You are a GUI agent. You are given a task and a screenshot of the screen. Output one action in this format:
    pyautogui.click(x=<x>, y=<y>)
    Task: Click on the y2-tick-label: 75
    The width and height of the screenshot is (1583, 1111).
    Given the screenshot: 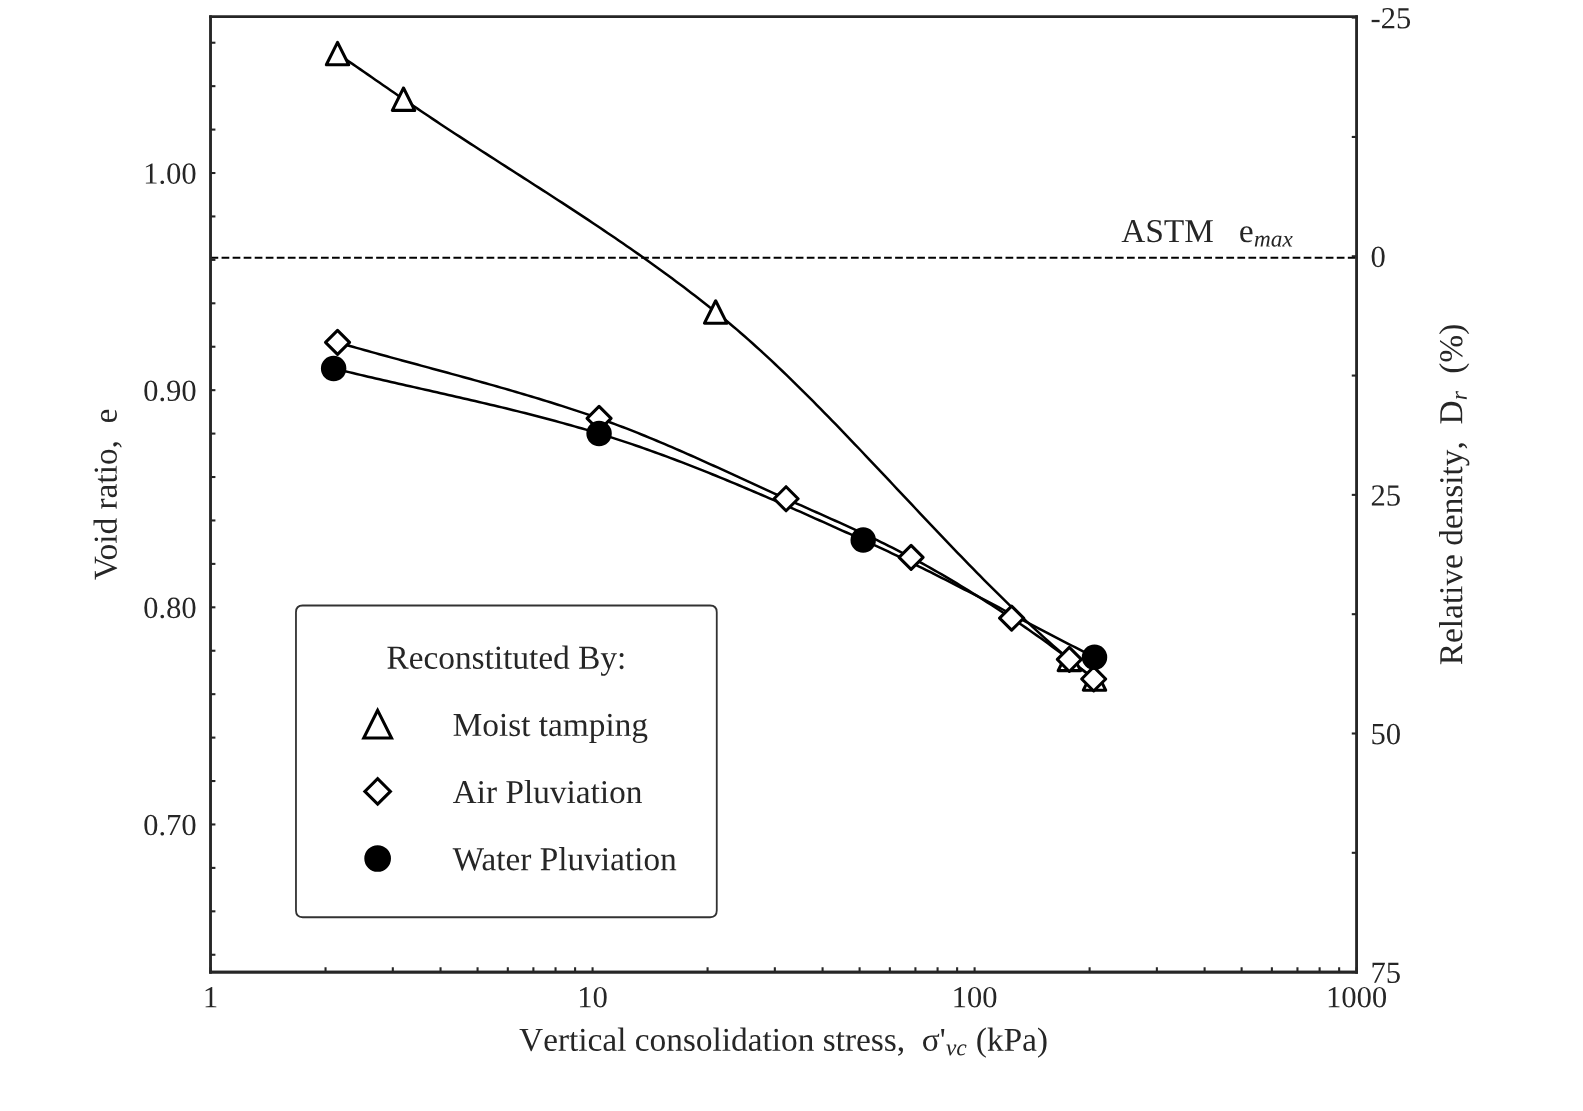 What is the action you would take?
    pyautogui.click(x=1386, y=973)
    